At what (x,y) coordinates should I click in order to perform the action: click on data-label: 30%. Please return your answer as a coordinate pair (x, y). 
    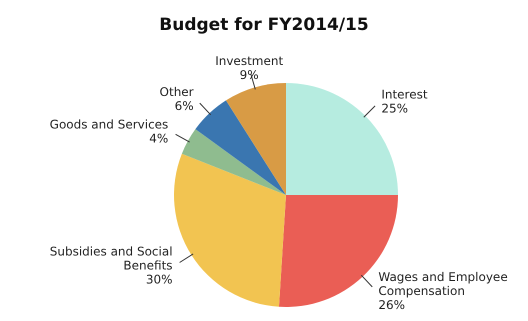
    Looking at the image, I should click on (159, 279).